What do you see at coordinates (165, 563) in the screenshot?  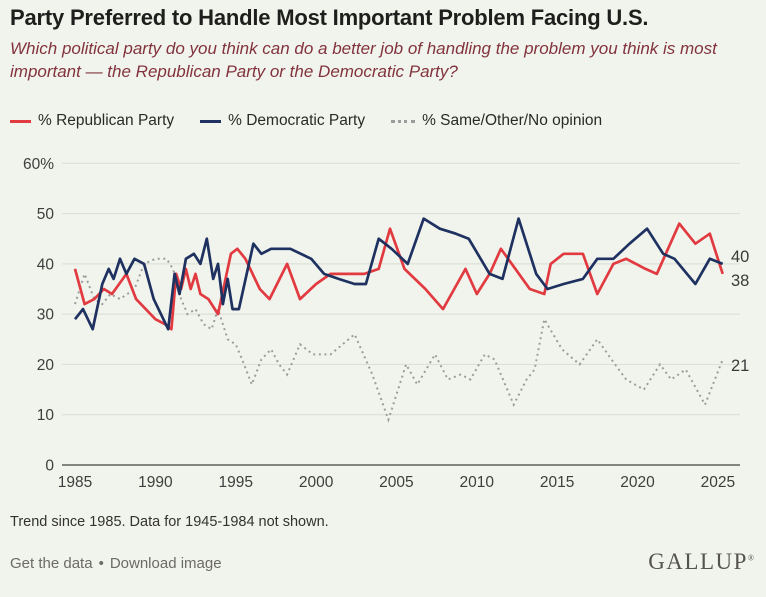 I see `download-image-link: Download image` at bounding box center [165, 563].